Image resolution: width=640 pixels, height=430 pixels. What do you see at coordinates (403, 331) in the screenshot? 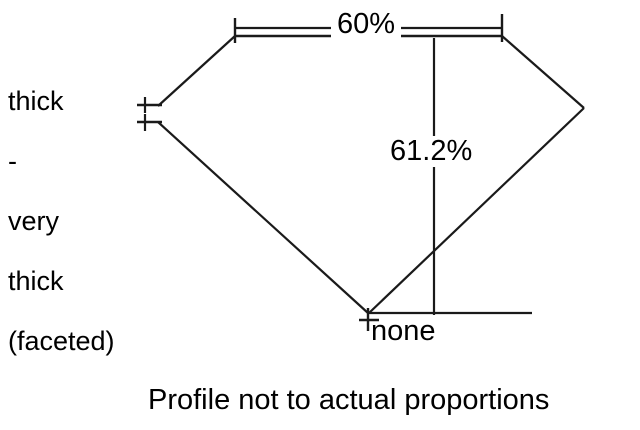
I see `culet-label: none` at bounding box center [403, 331].